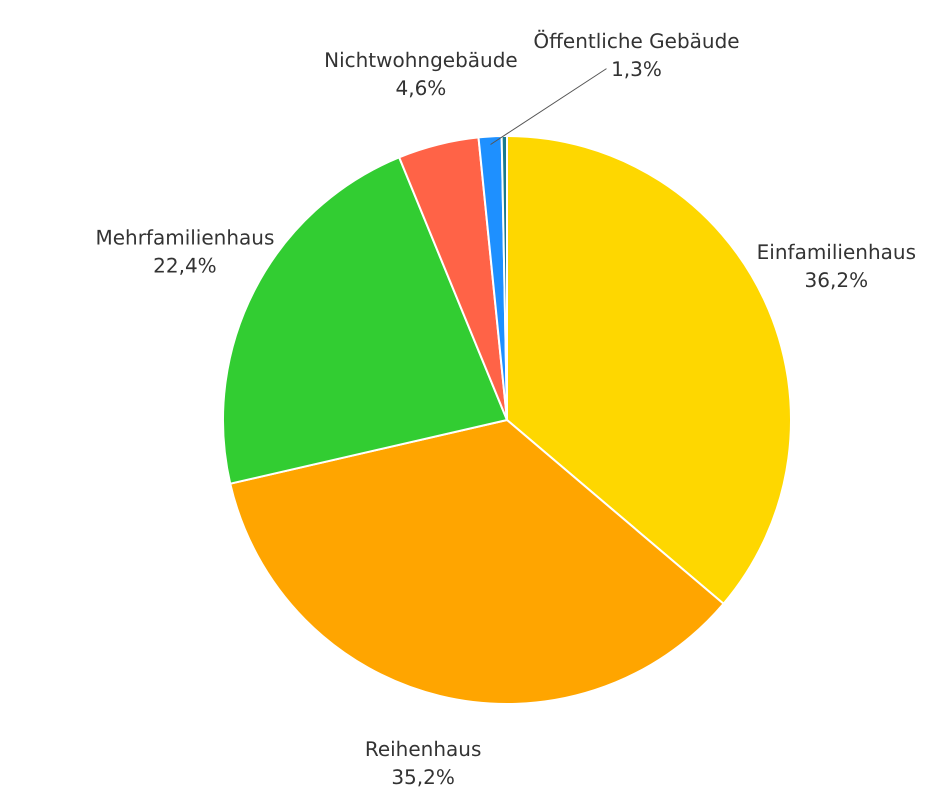 This screenshot has height=800, width=942. What do you see at coordinates (836, 280) in the screenshot?
I see `data-label: 36,2%` at bounding box center [836, 280].